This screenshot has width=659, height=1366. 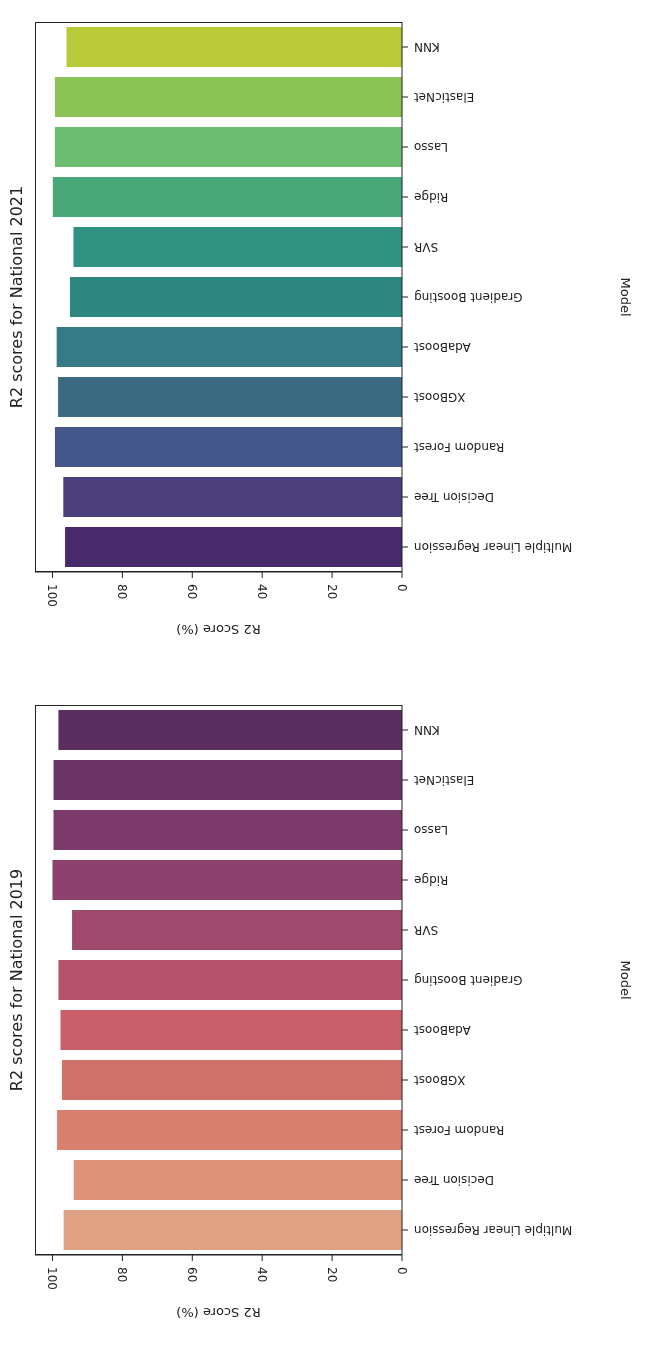 What do you see at coordinates (17, 297) in the screenshot?
I see `text: R2 scores for National 2021` at bounding box center [17, 297].